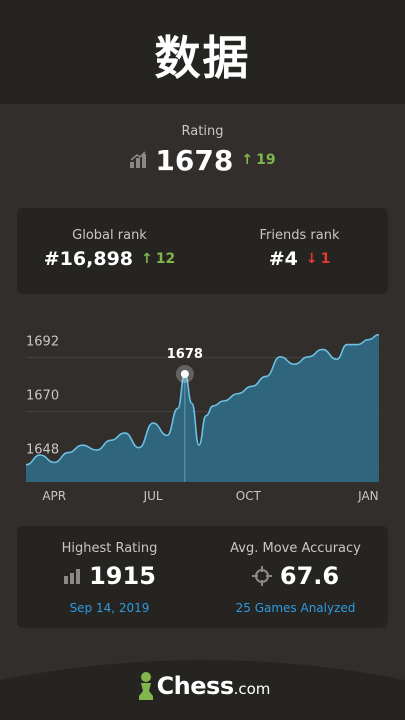 This screenshot has width=405, height=720. Describe the element at coordinates (299, 235) in the screenshot. I see `friends-rank-label: Friends rank` at that location.